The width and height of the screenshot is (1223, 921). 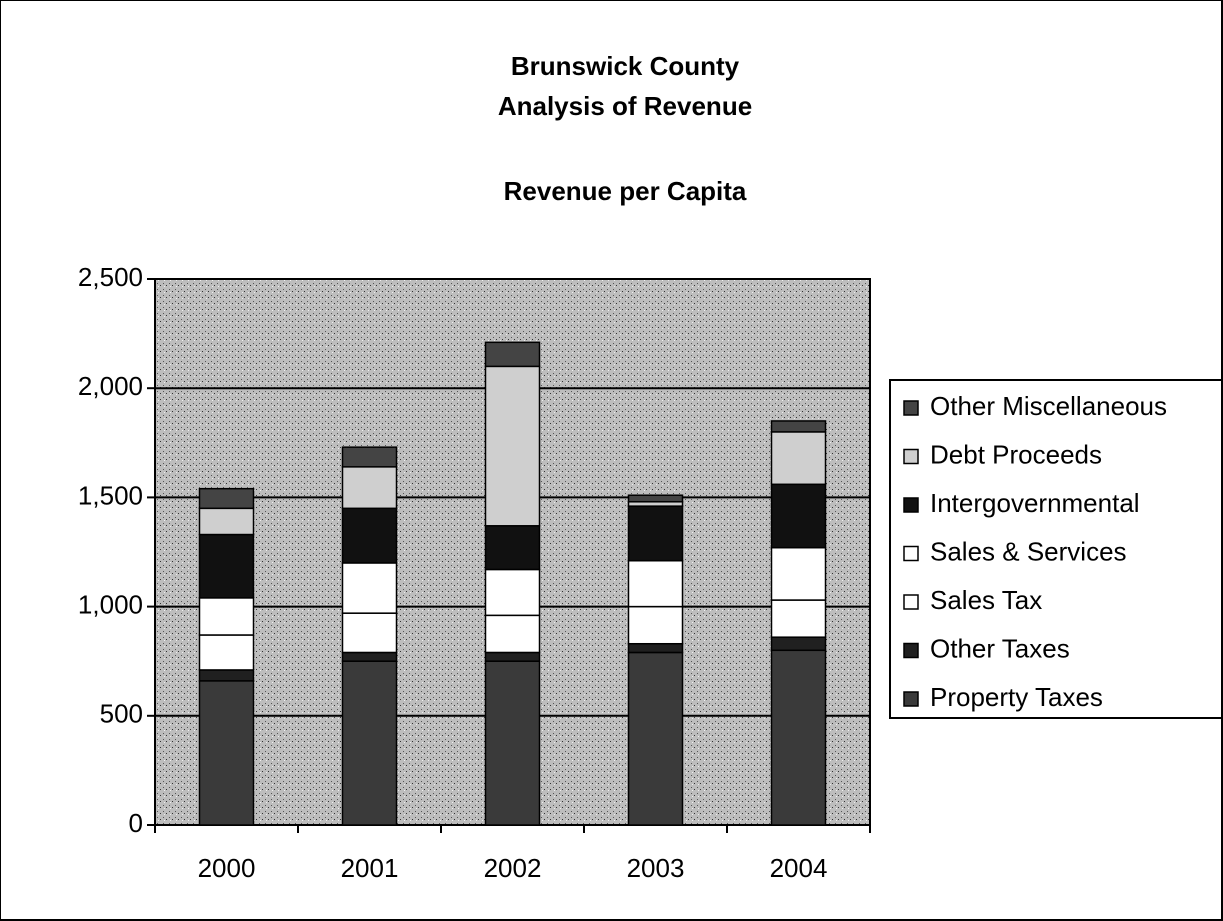 I want to click on chart-title: Analysis of Revenue, so click(x=625, y=106).